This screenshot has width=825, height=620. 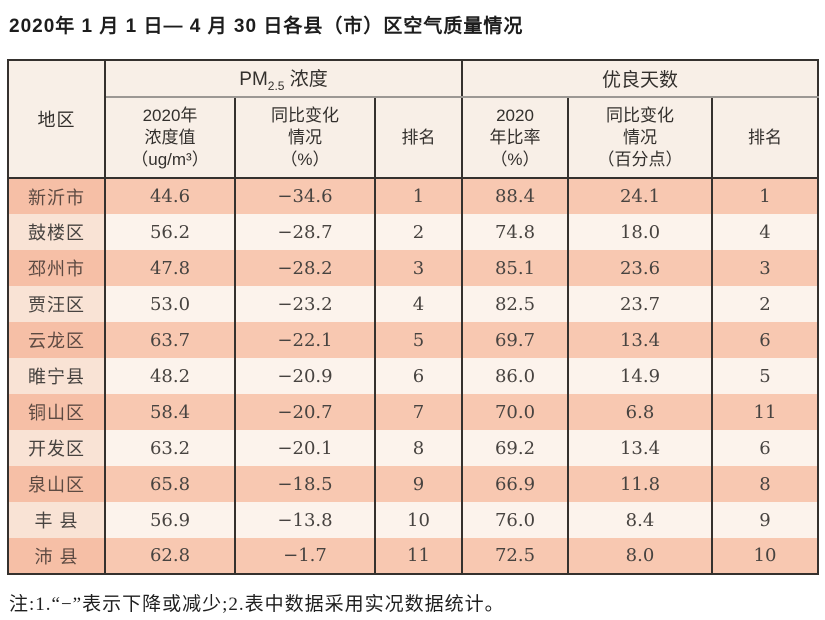 I want to click on region-cell: 邳州市, so click(x=56, y=268).